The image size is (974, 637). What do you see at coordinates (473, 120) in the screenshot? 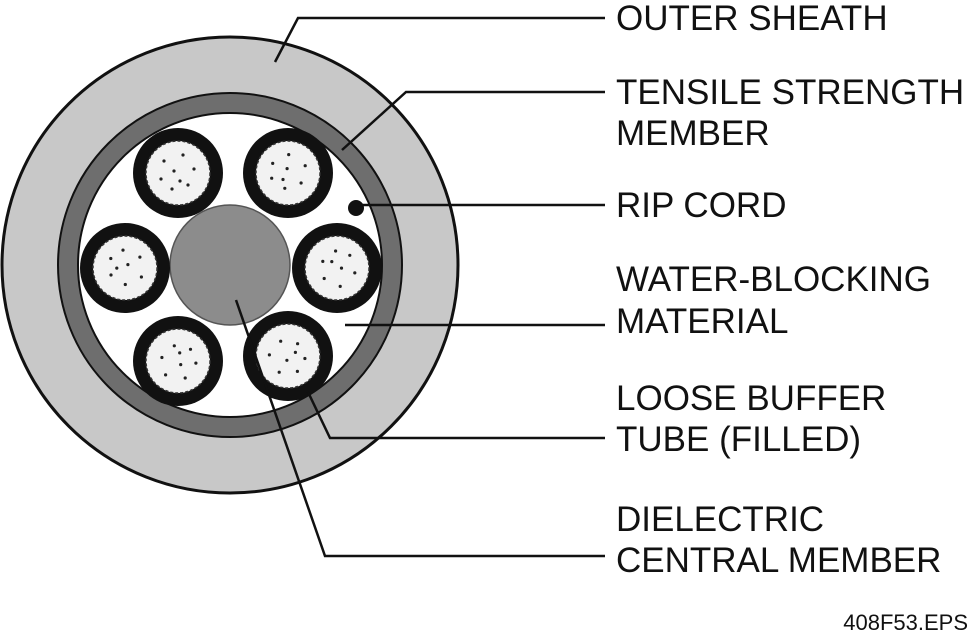
I see `leader-tensile-strength-member` at bounding box center [473, 120].